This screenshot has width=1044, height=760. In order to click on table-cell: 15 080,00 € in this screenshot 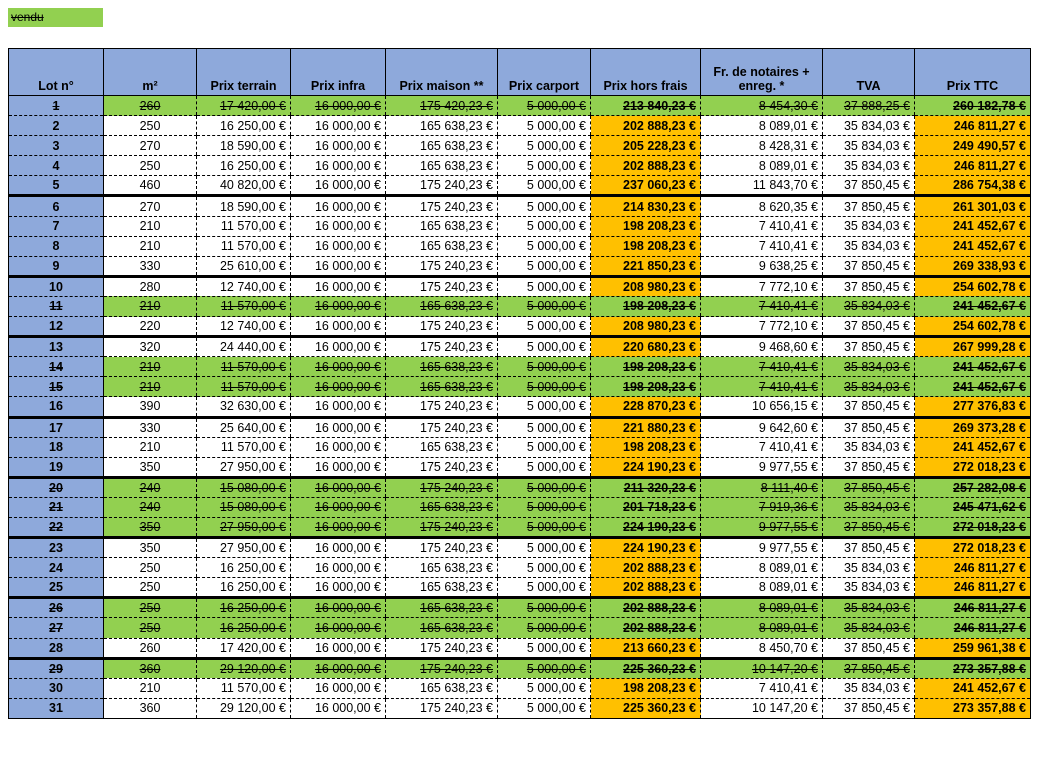, I will do `click(243, 507)`.